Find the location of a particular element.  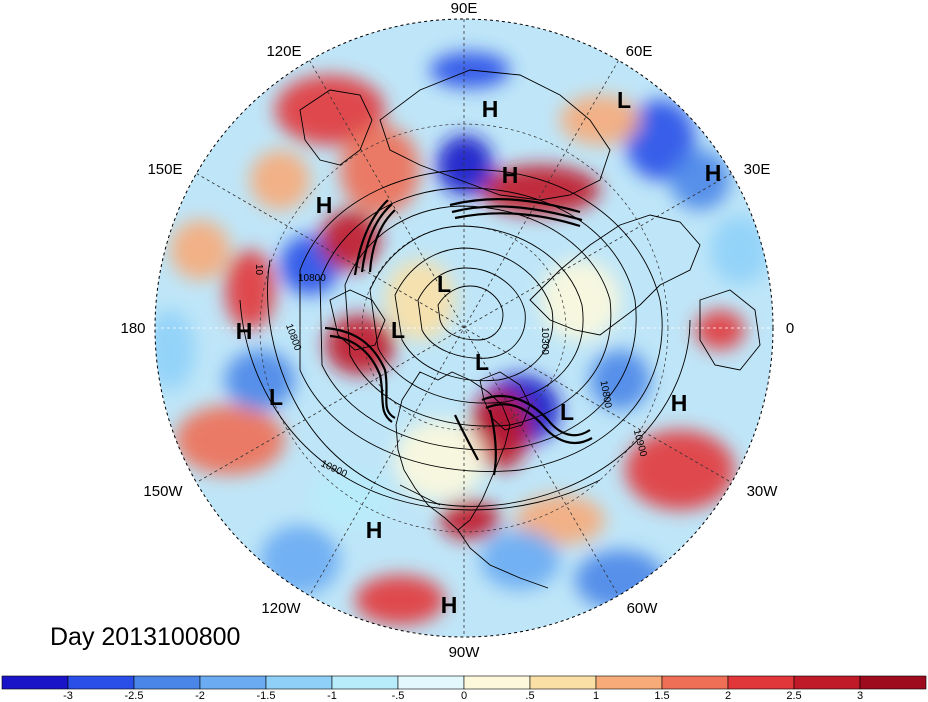

colorbar-tick-label: 0 is located at coordinates (464, 696).